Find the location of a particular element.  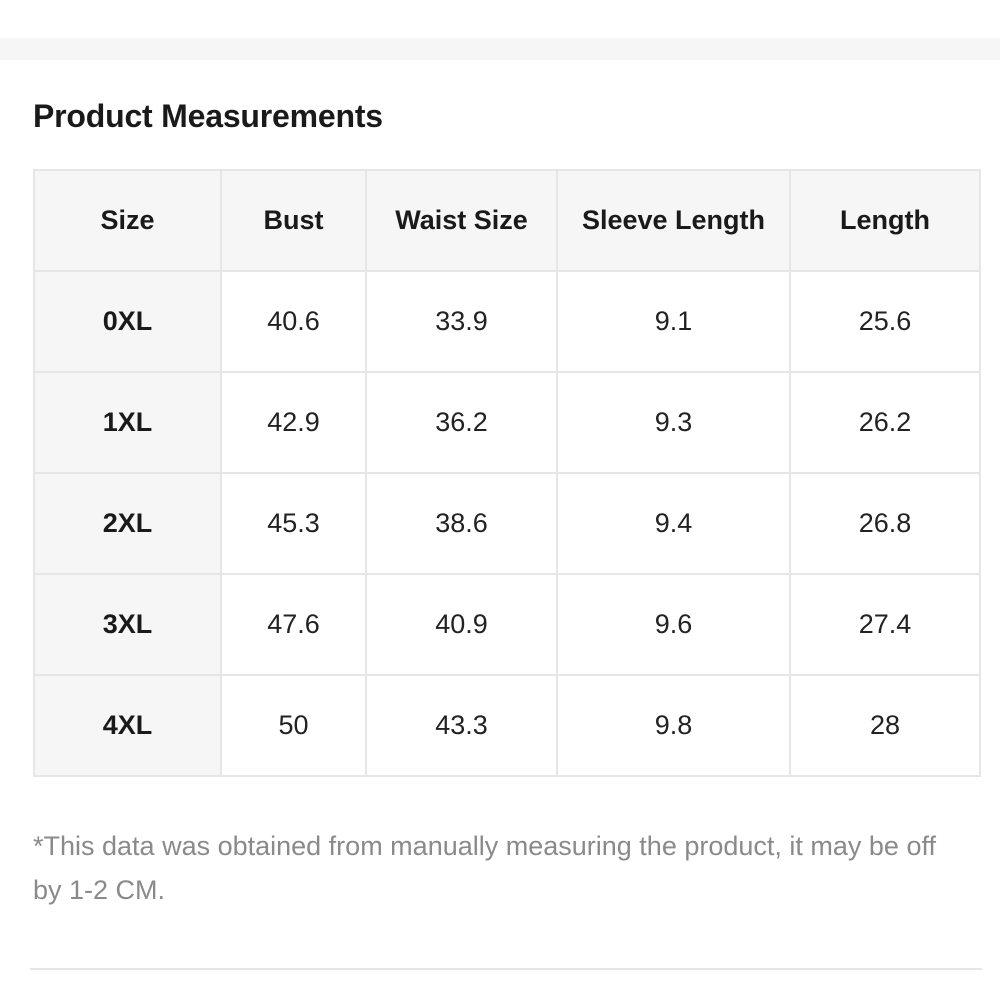

size-cell: 4XL is located at coordinates (127, 725).